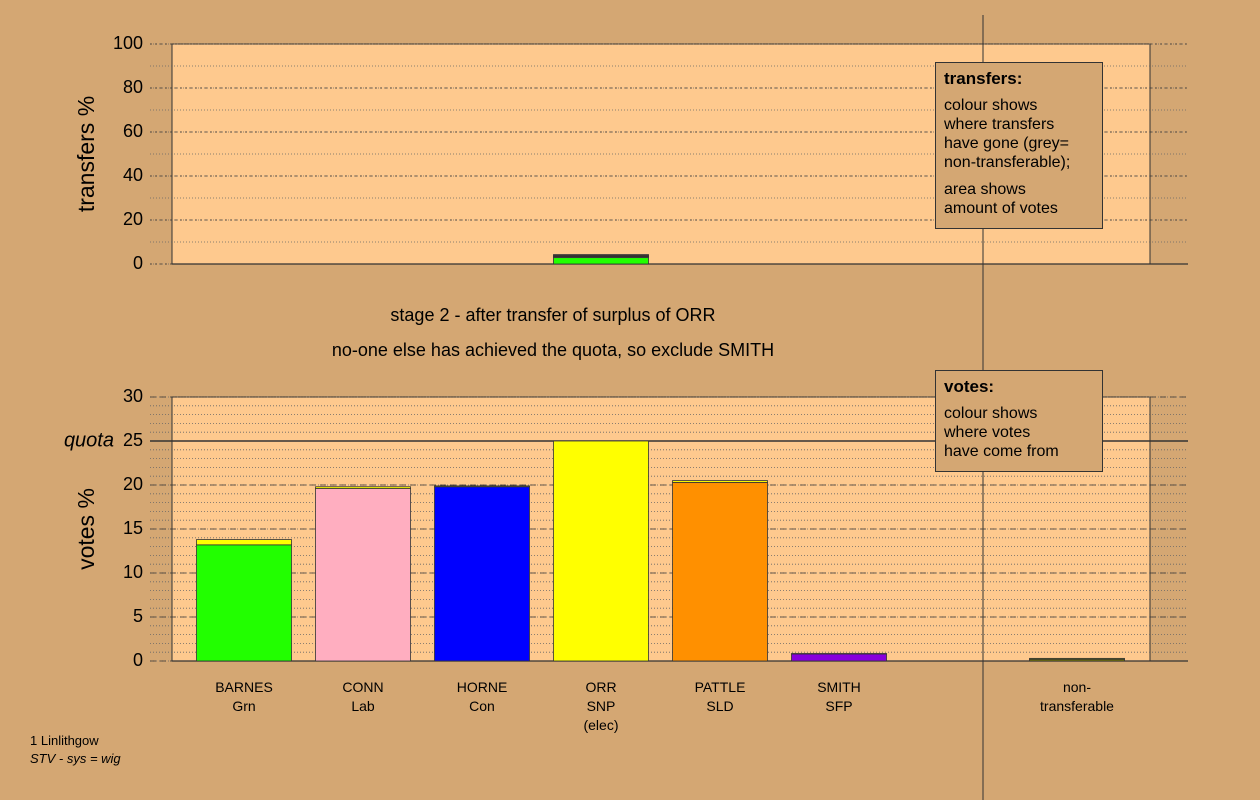  I want to click on footer: STV - sys = wig, so click(75, 758).